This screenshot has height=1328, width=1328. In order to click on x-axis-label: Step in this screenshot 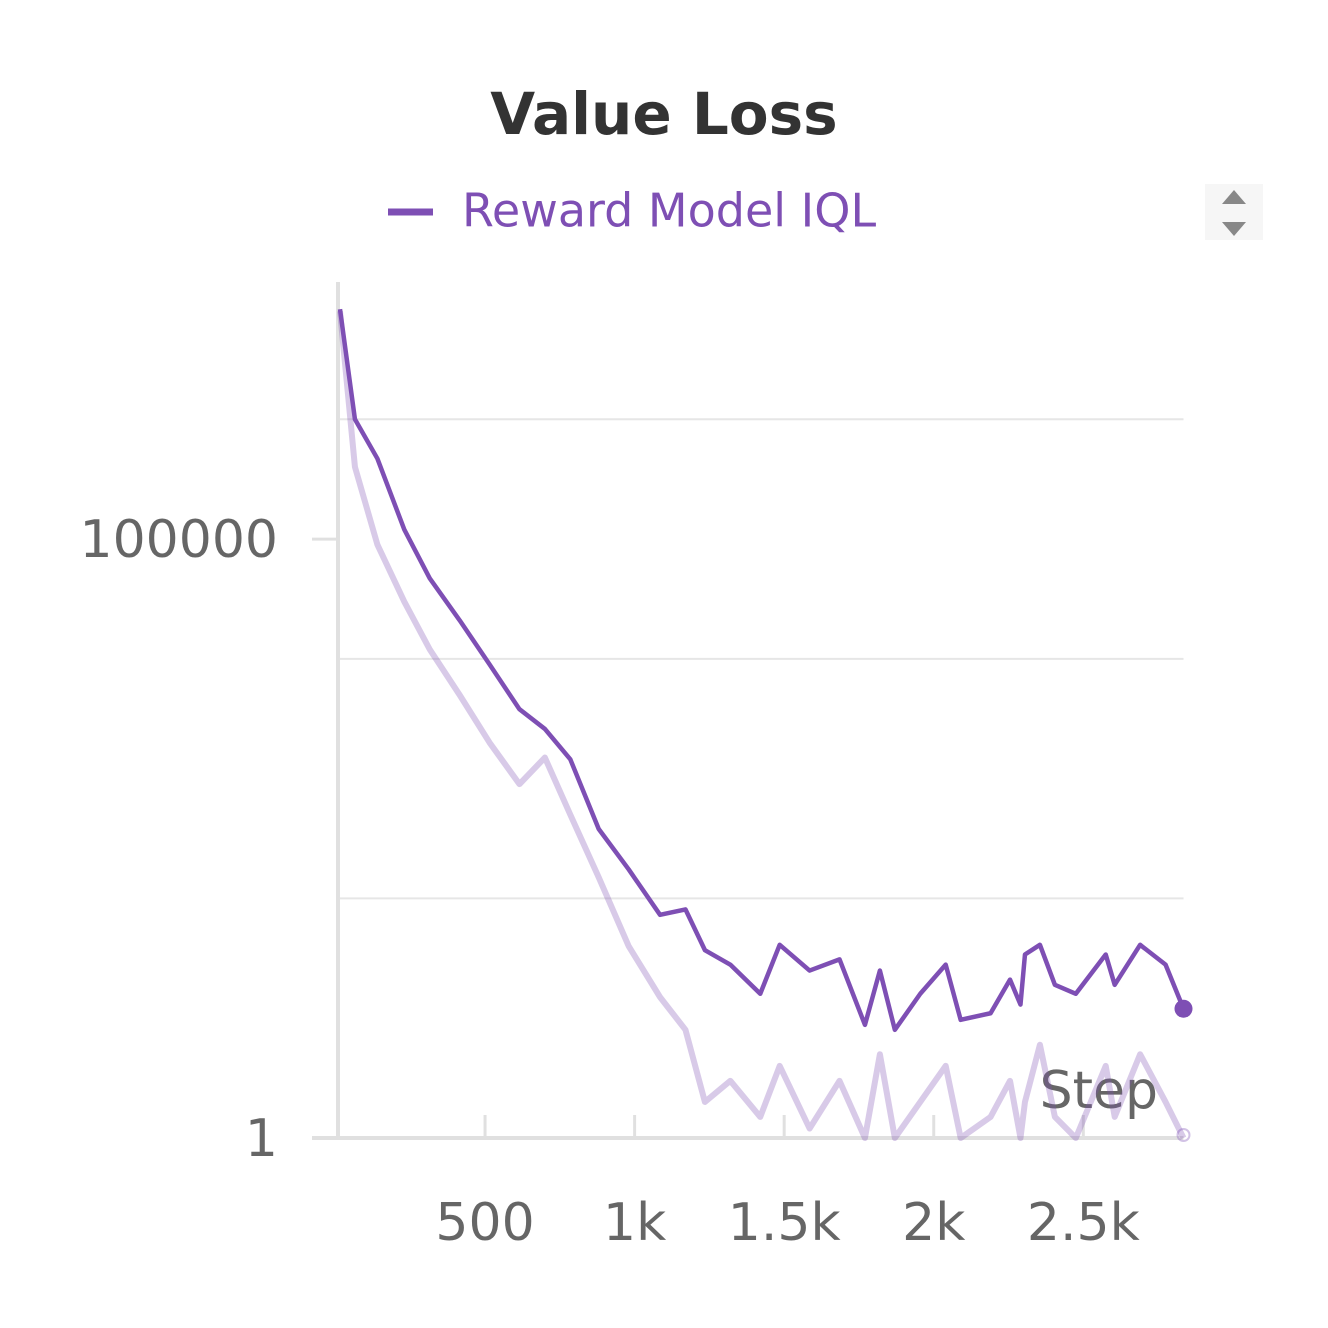, I will do `click(1099, 1091)`.